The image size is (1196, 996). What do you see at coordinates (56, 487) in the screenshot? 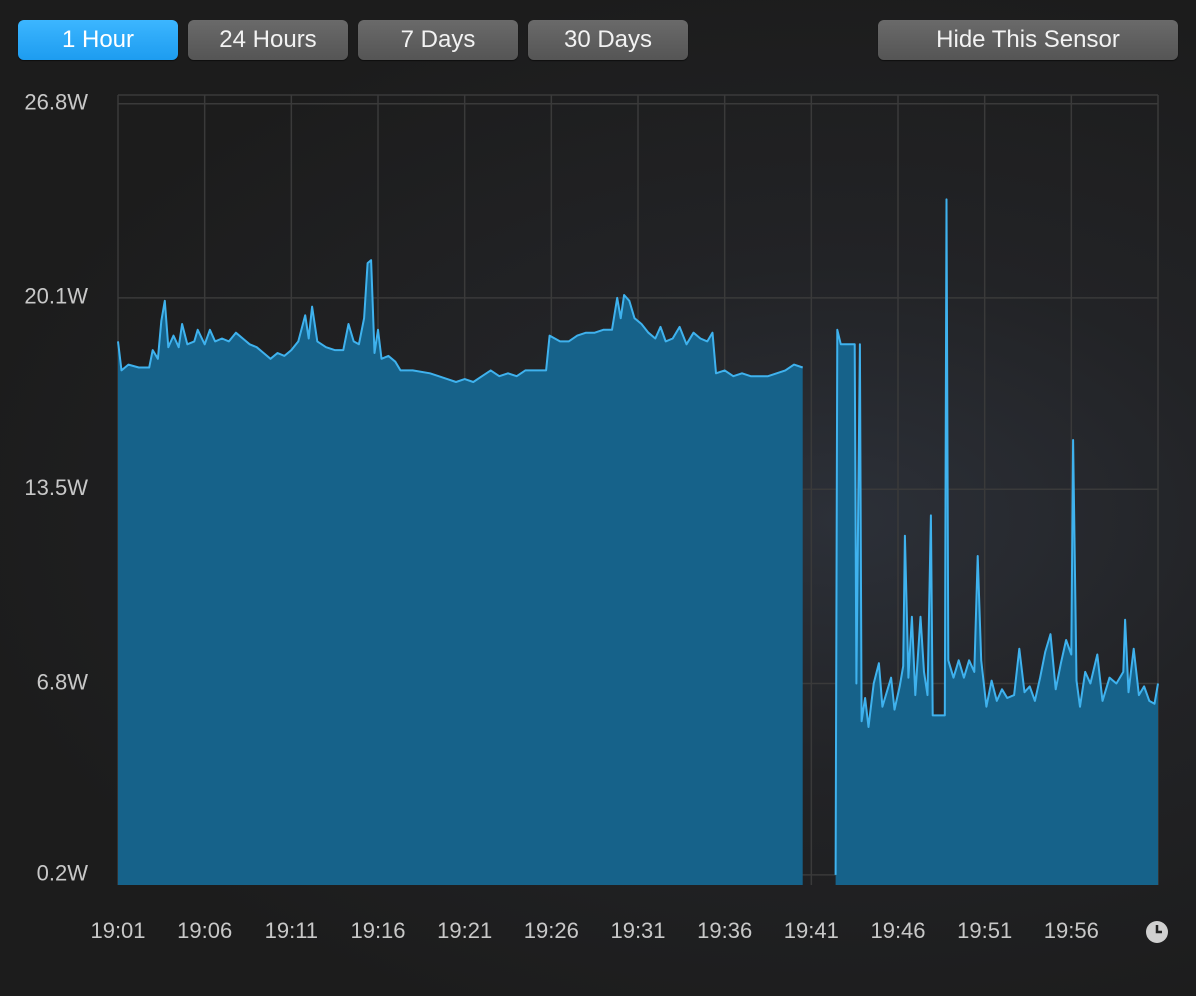
I see `y-tick-label: 13.5W` at bounding box center [56, 487].